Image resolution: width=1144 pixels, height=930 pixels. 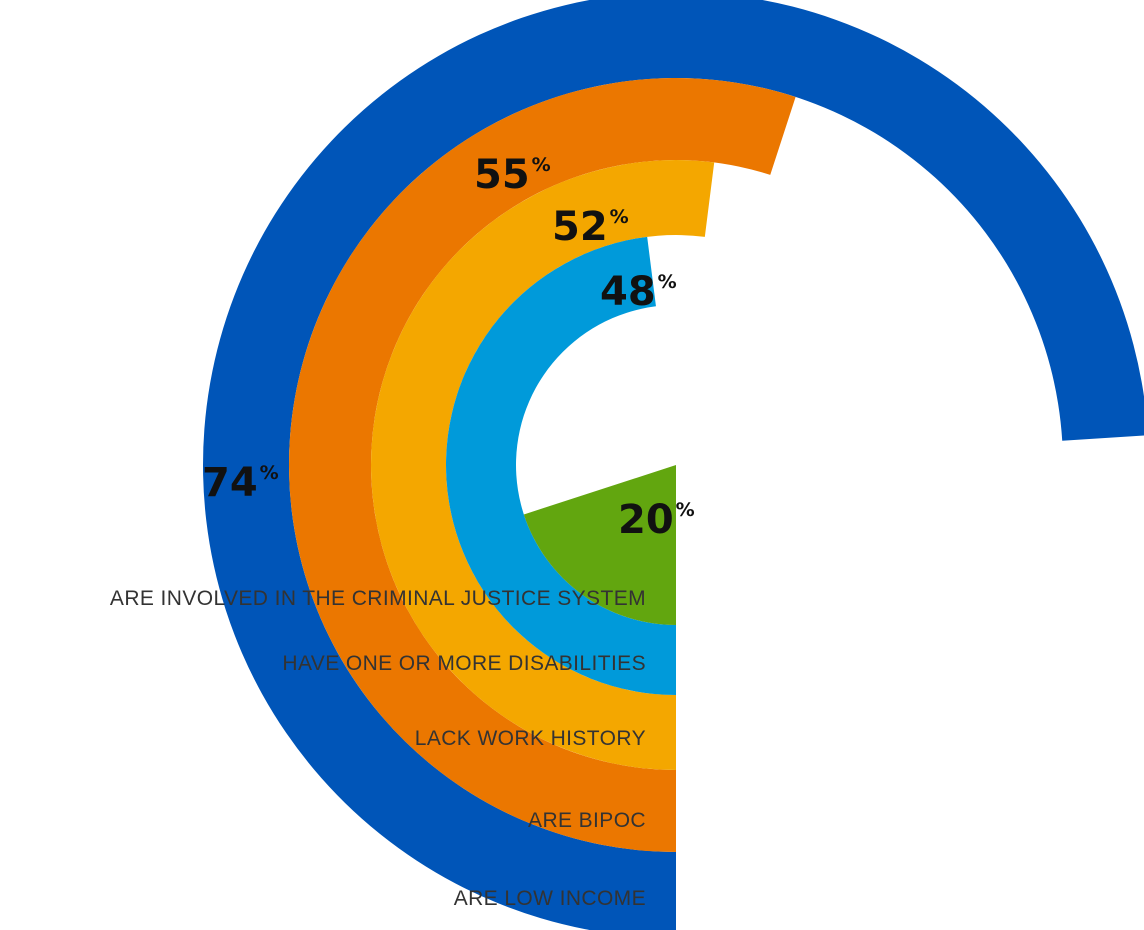 I want to click on value-label-5: 74%, so click(x=240, y=483).